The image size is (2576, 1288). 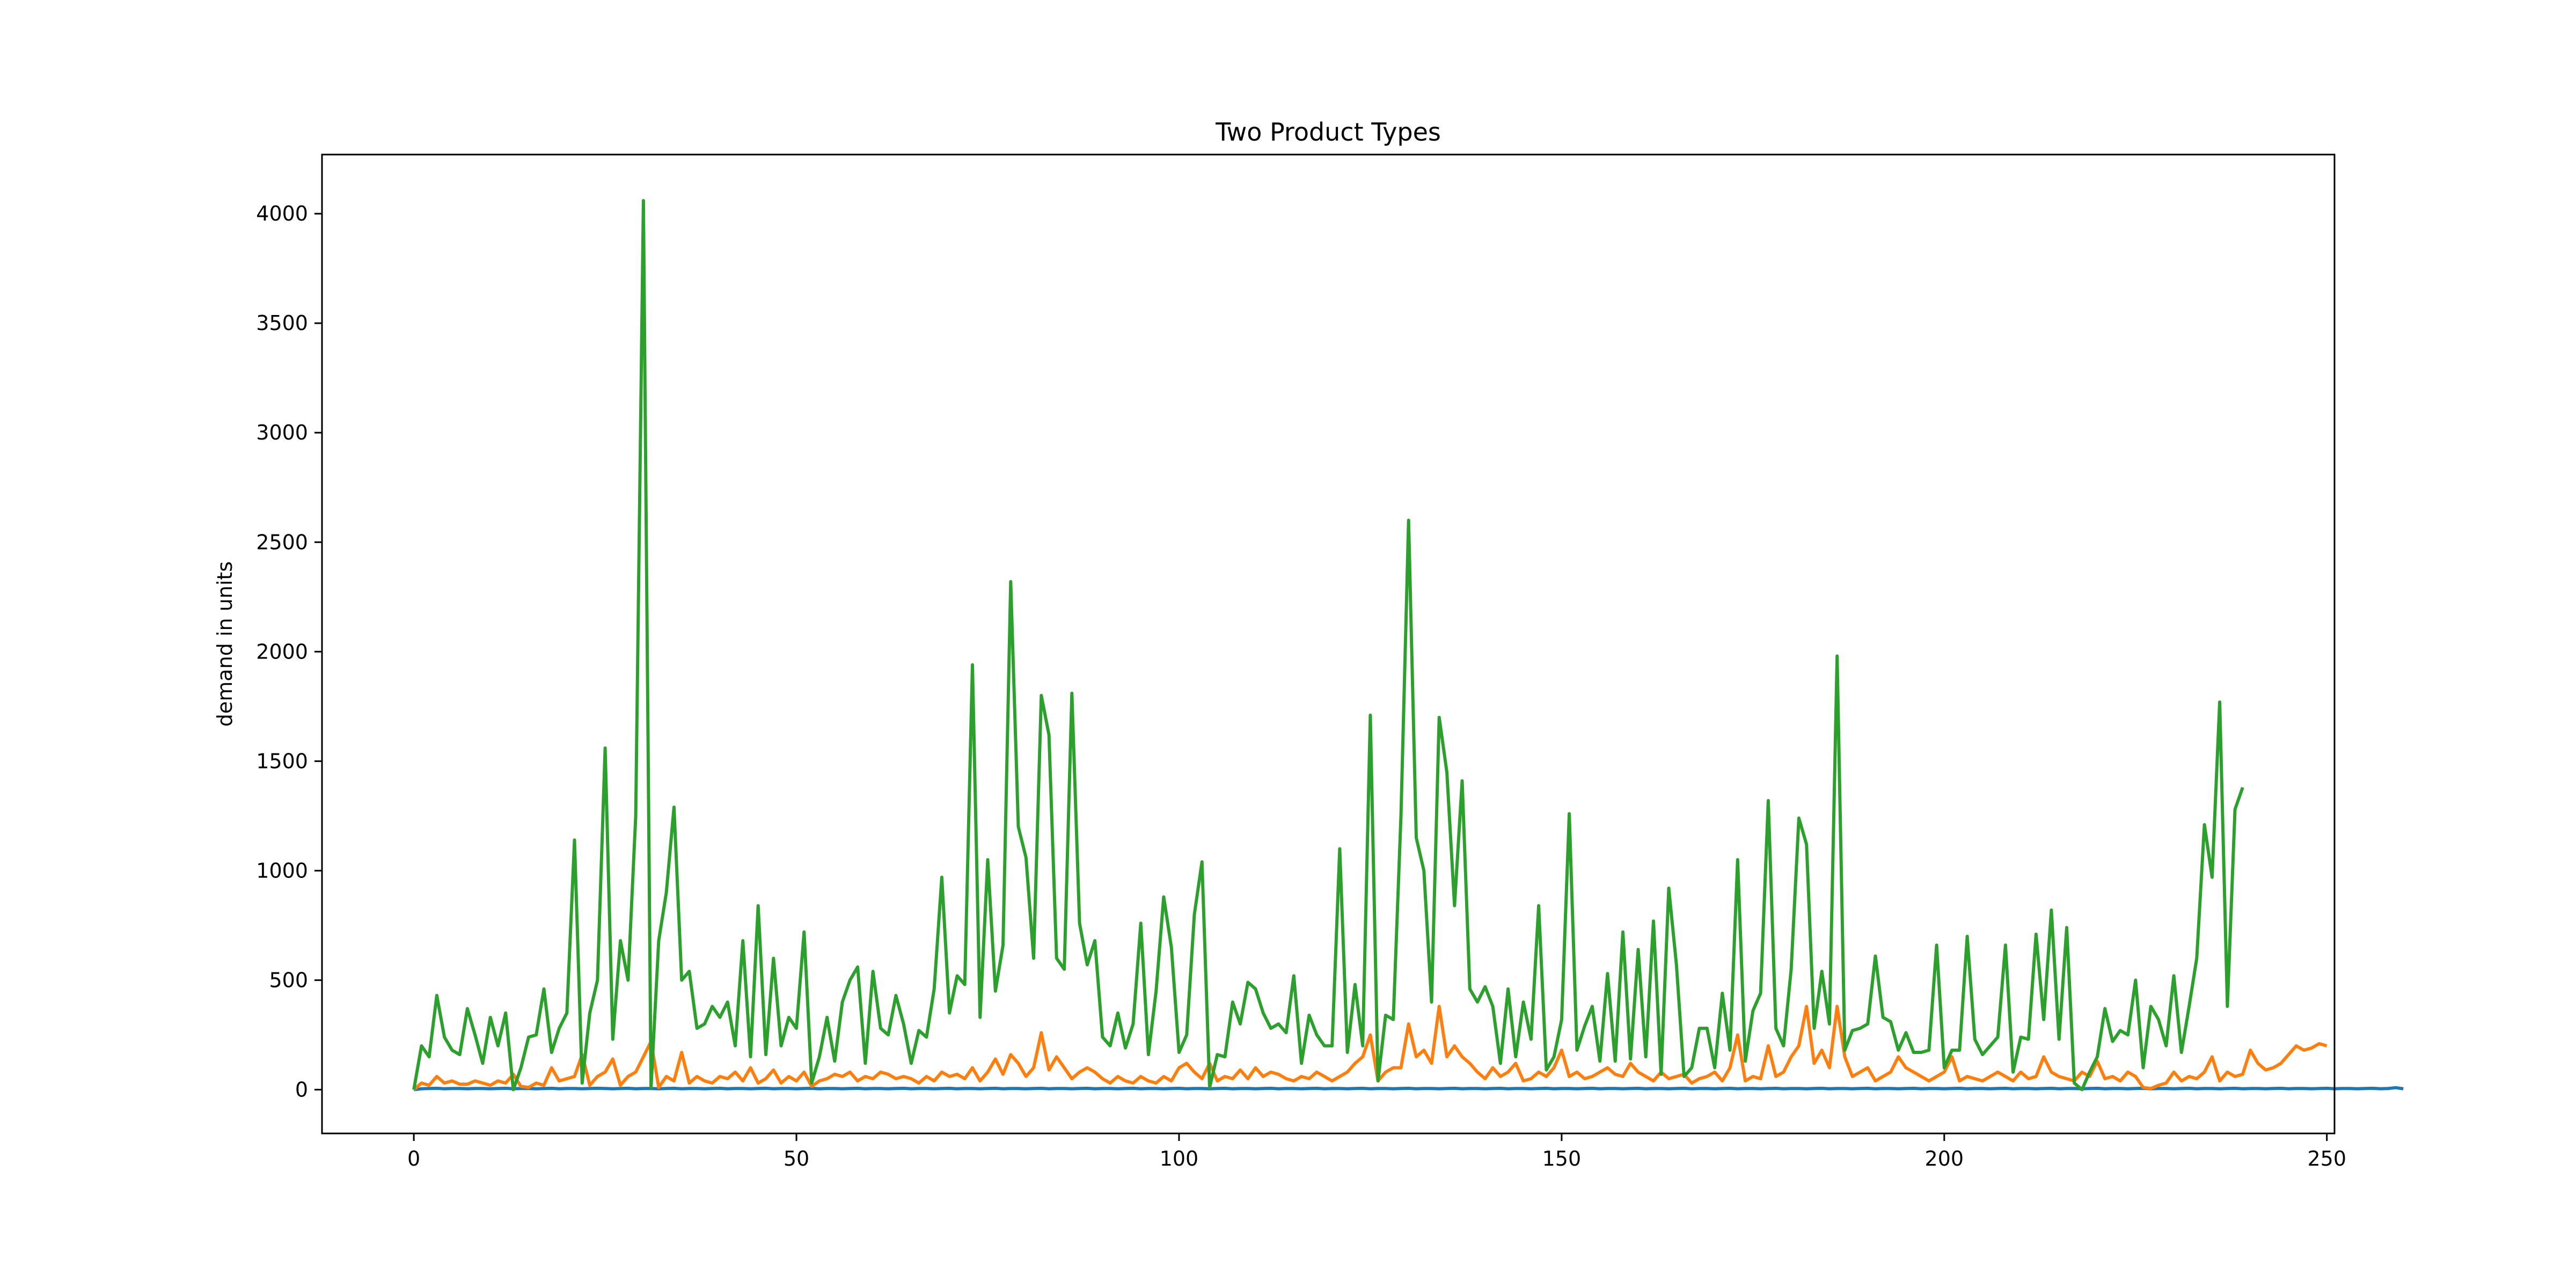 I want to click on y-tick-label: 500, so click(x=288, y=980).